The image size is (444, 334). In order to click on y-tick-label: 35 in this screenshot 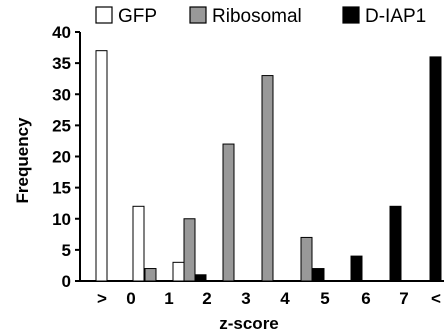, I will do `click(61, 63)`.